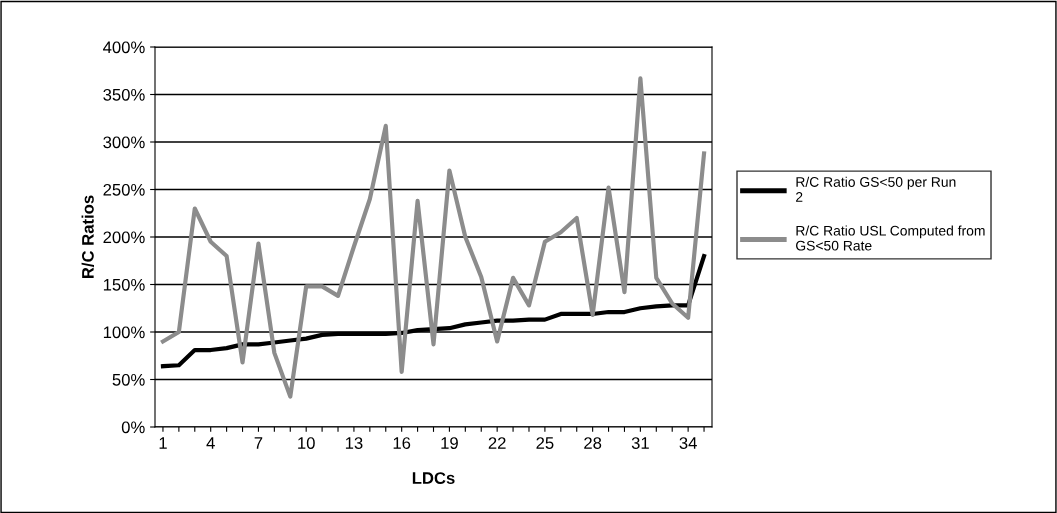  What do you see at coordinates (124, 142) in the screenshot?
I see `y-tick-label: 300%` at bounding box center [124, 142].